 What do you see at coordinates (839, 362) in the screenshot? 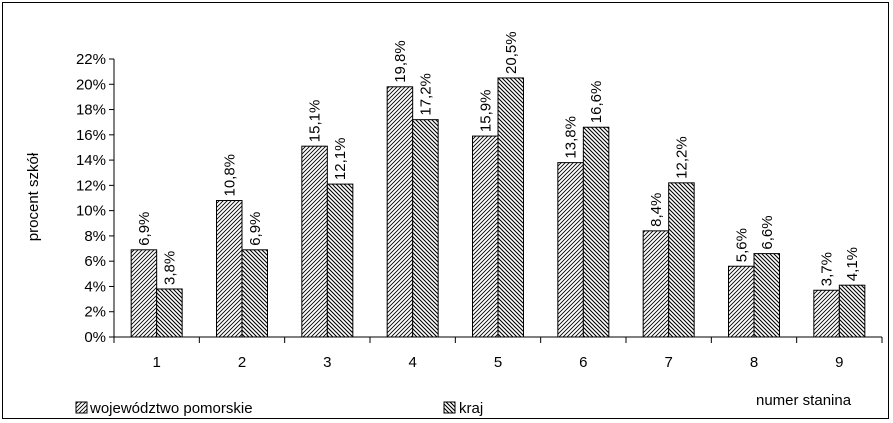
I see `x-tick-label: 9` at bounding box center [839, 362].